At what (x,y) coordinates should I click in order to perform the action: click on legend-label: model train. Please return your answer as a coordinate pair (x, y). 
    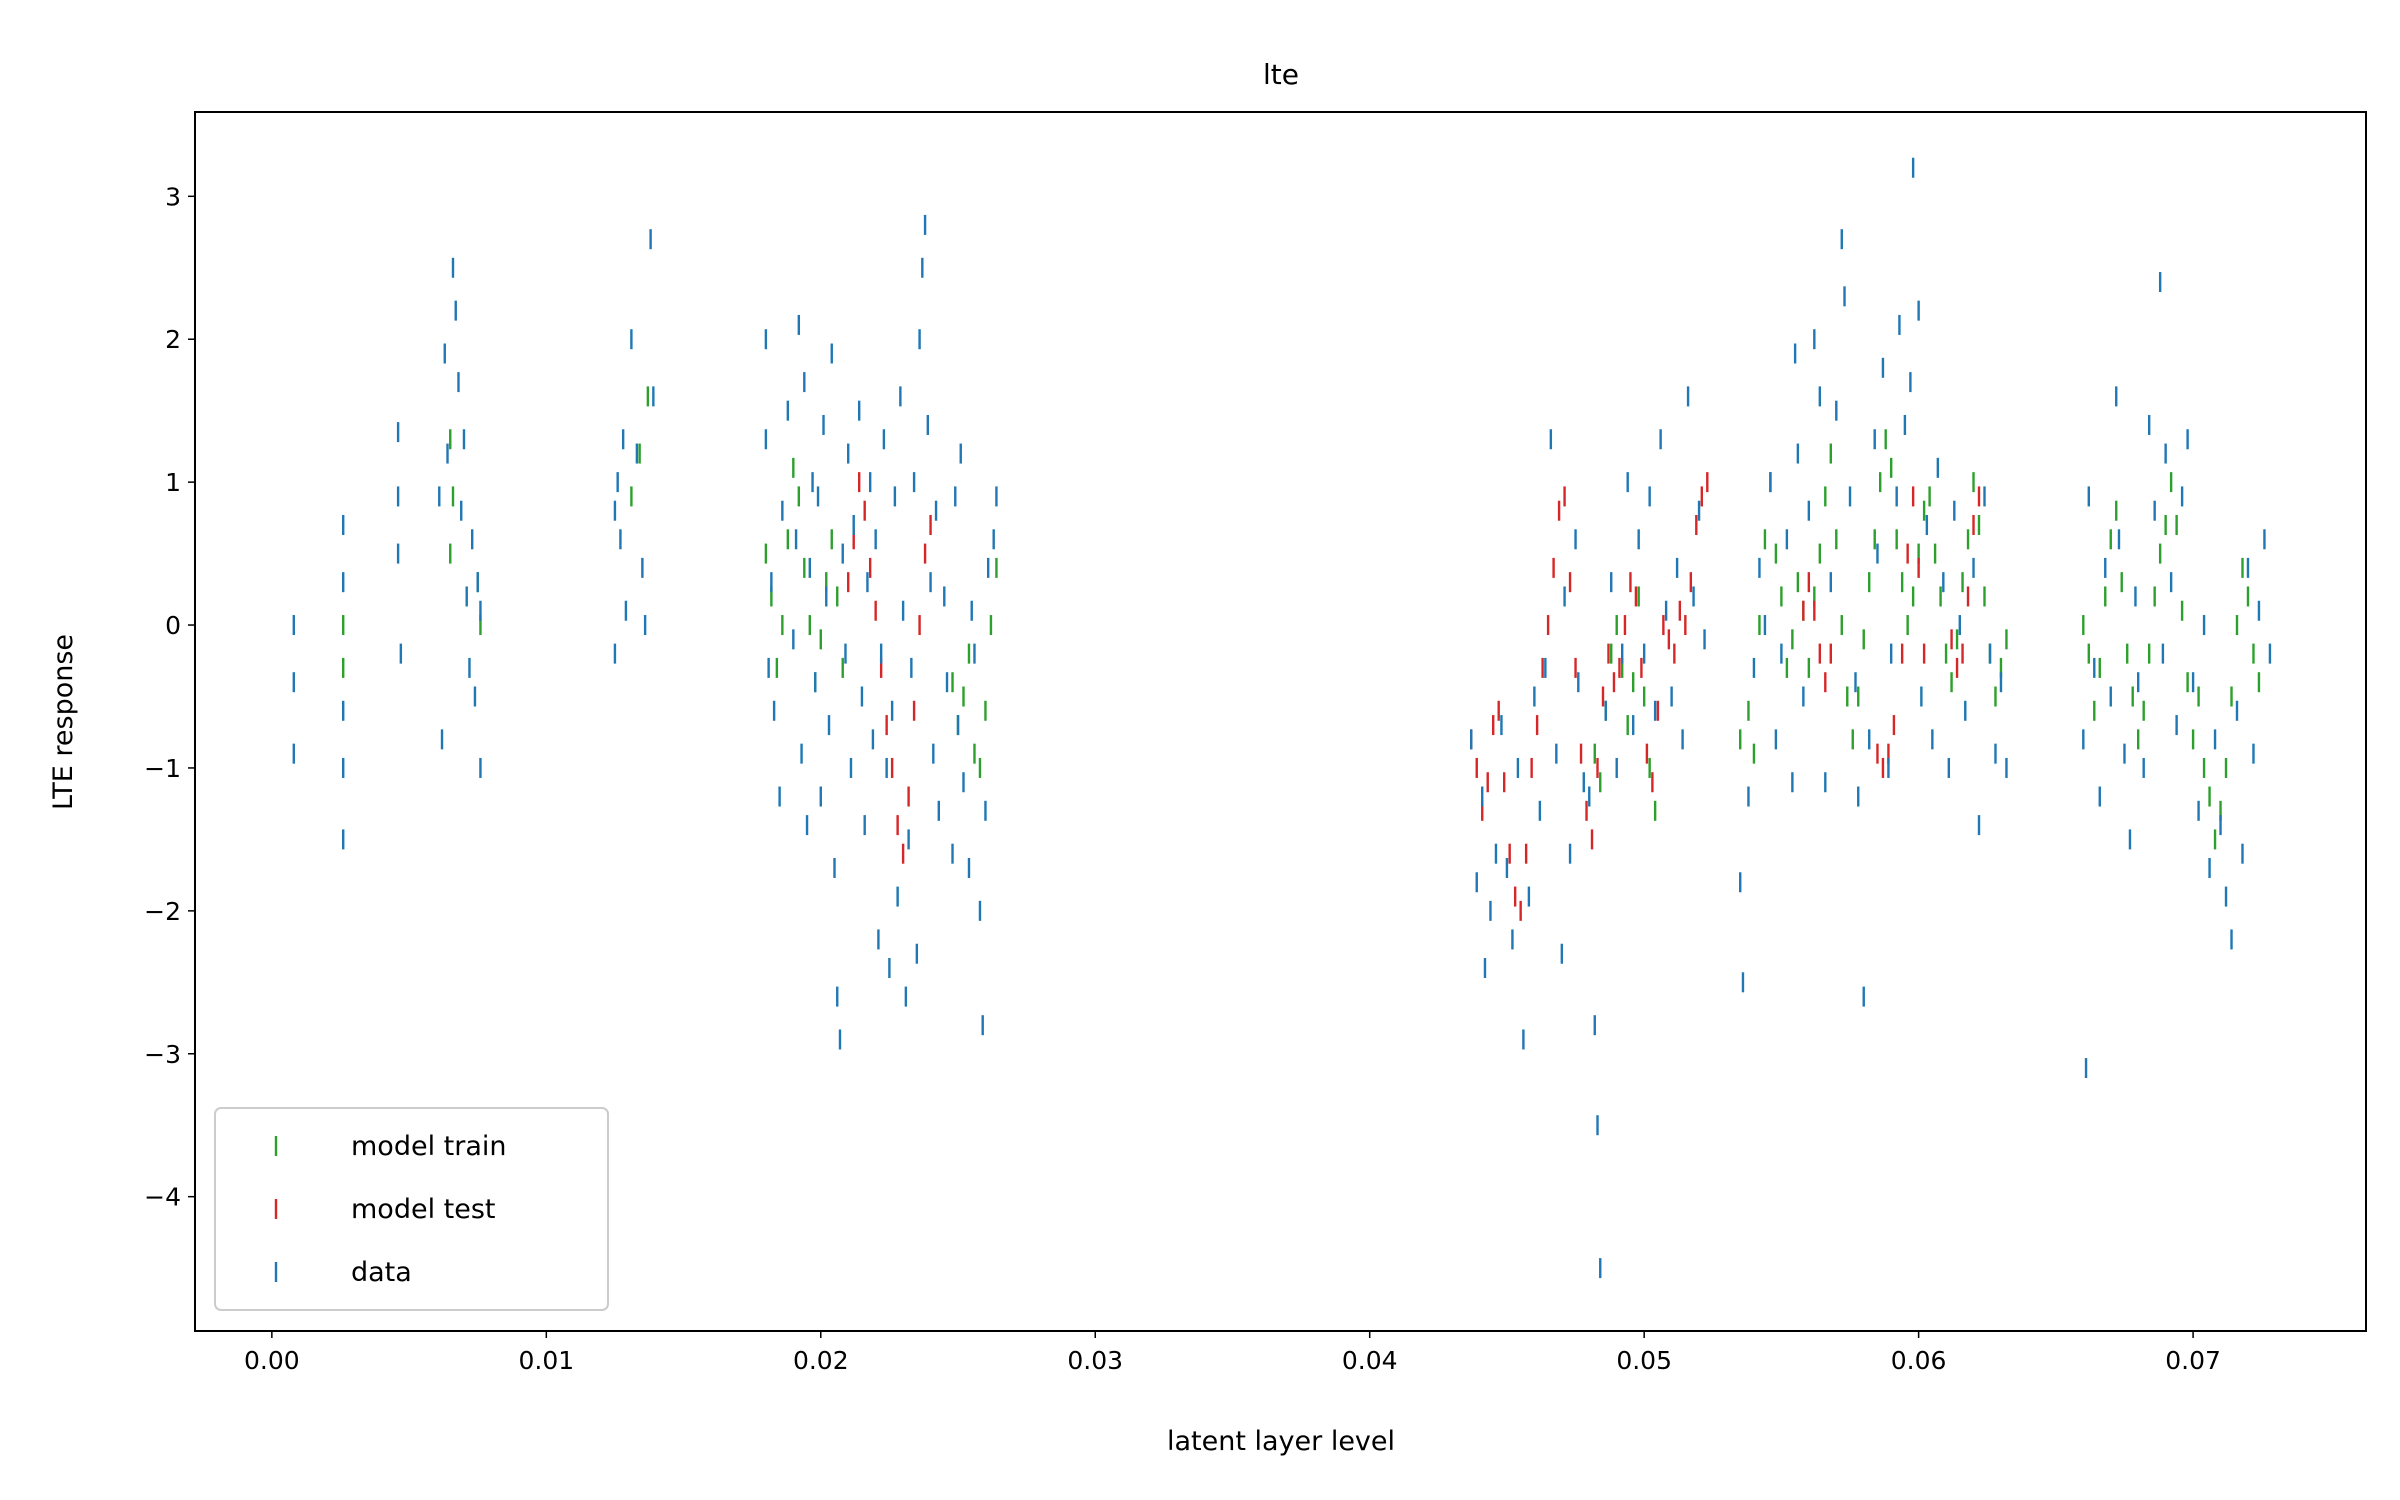
    Looking at the image, I should click on (429, 1146).